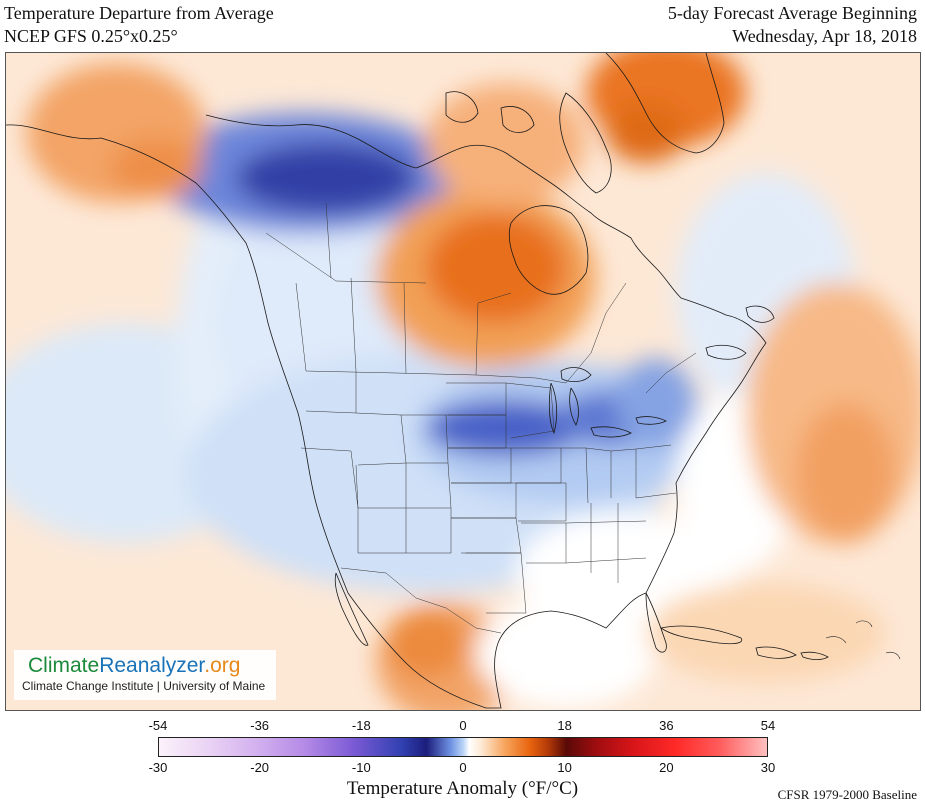  Describe the element at coordinates (260, 767) in the screenshot. I see `celsius-tick-label-1: -20` at that location.